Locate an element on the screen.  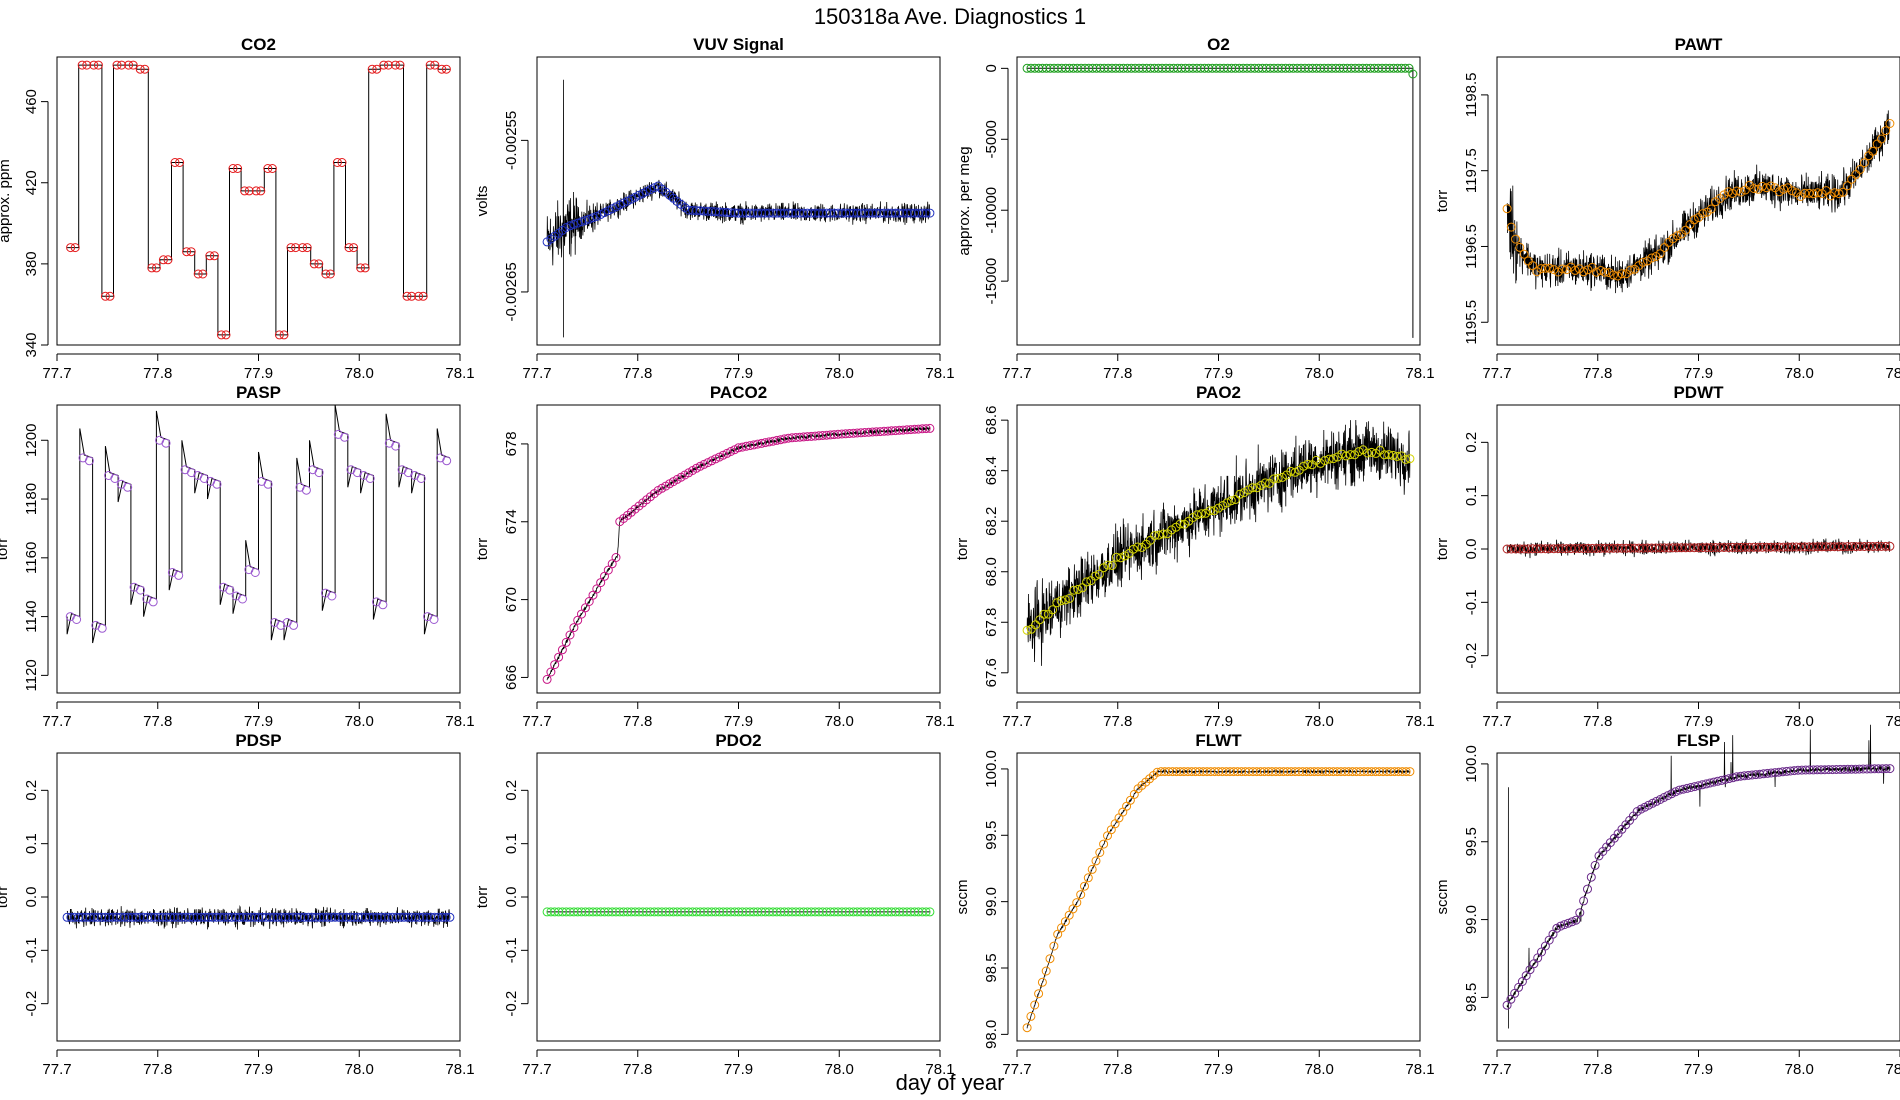
pawt-x-tick-label: 78.1 is located at coordinates (1892, 373).